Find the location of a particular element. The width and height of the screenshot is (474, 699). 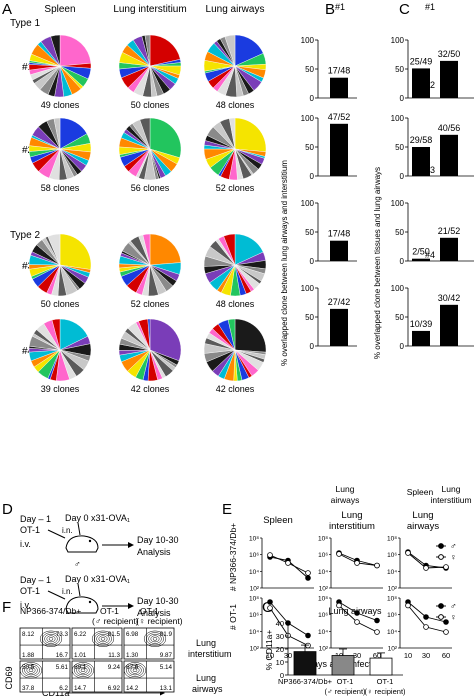

clone-count: 49 clones is located at coordinates (60, 105).